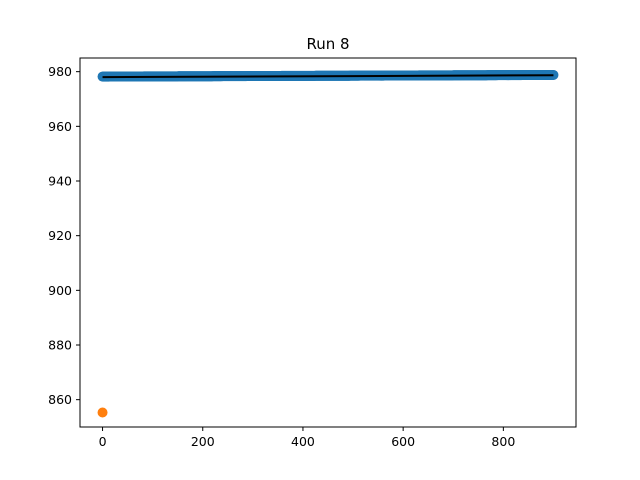  What do you see at coordinates (403, 441) in the screenshot?
I see `x-tick-label: 600` at bounding box center [403, 441].